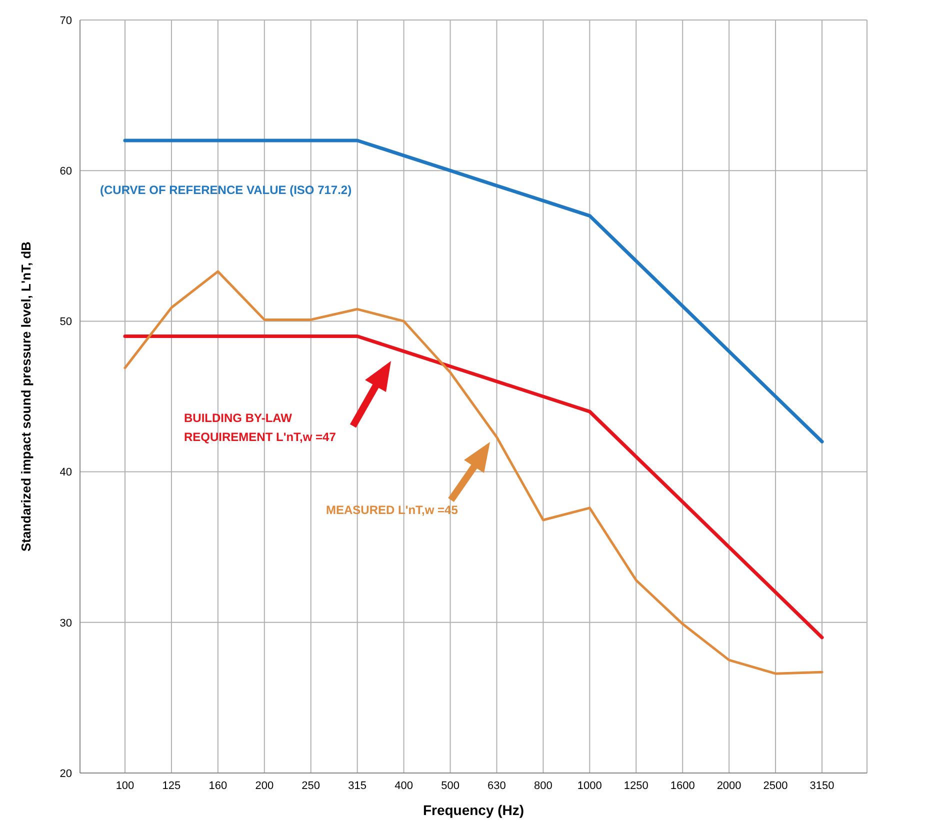 This screenshot has width=925, height=839. What do you see at coordinates (66, 623) in the screenshot?
I see `y-tick-label: 30` at bounding box center [66, 623].